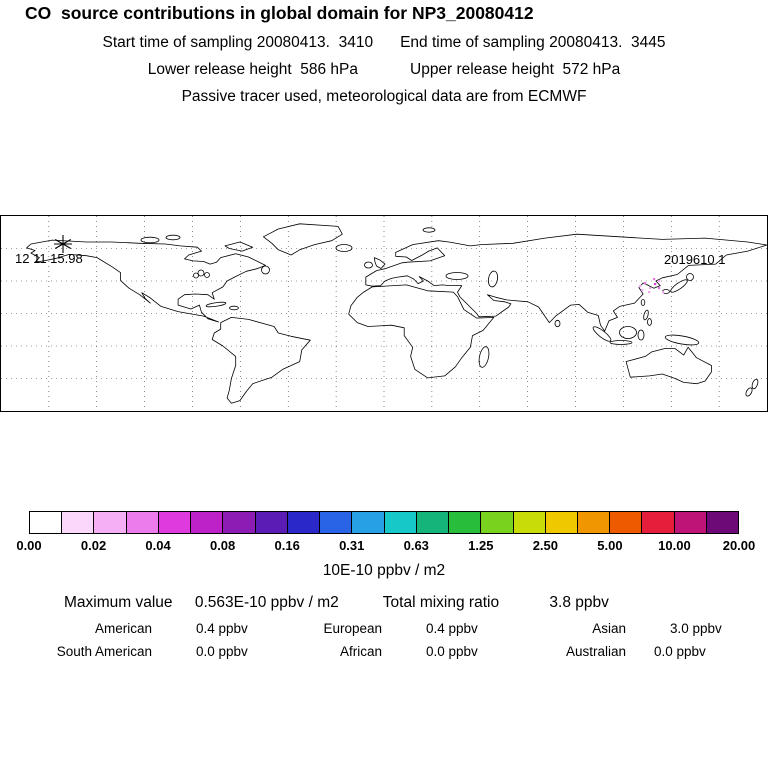 The height and width of the screenshot is (768, 768). What do you see at coordinates (429, 230) in the screenshot?
I see `svalbard` at bounding box center [429, 230].